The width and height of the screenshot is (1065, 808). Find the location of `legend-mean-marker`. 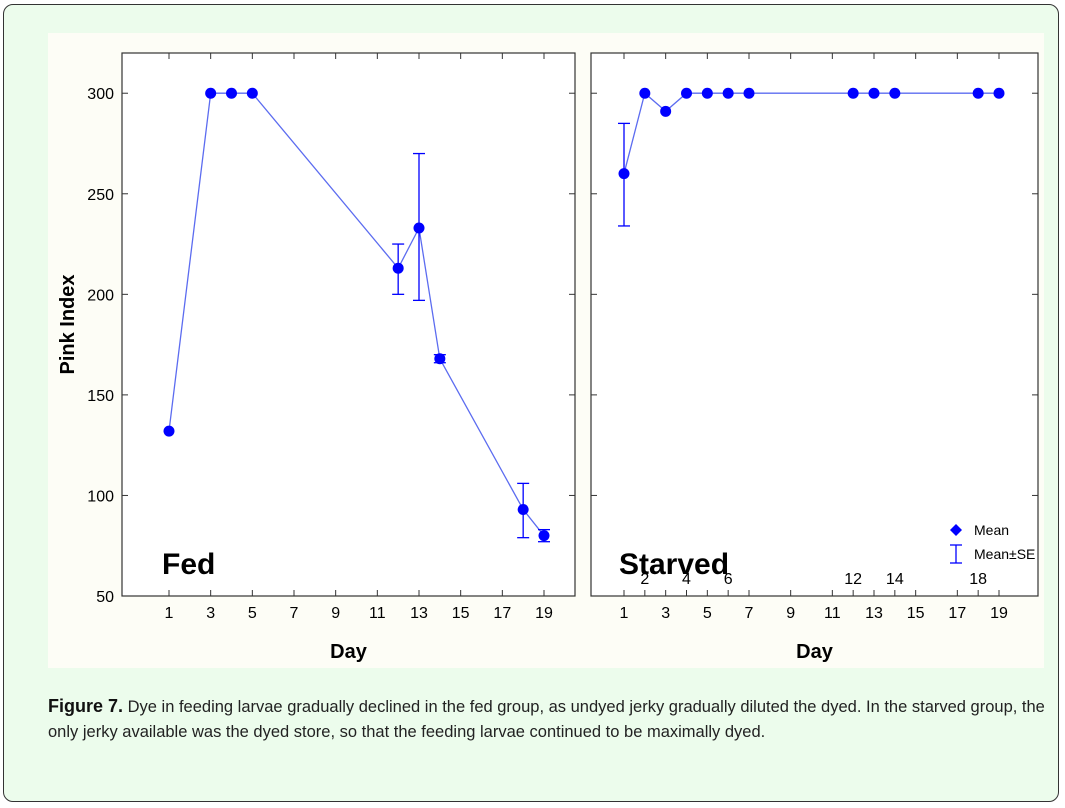

legend-mean-marker is located at coordinates (956, 530).